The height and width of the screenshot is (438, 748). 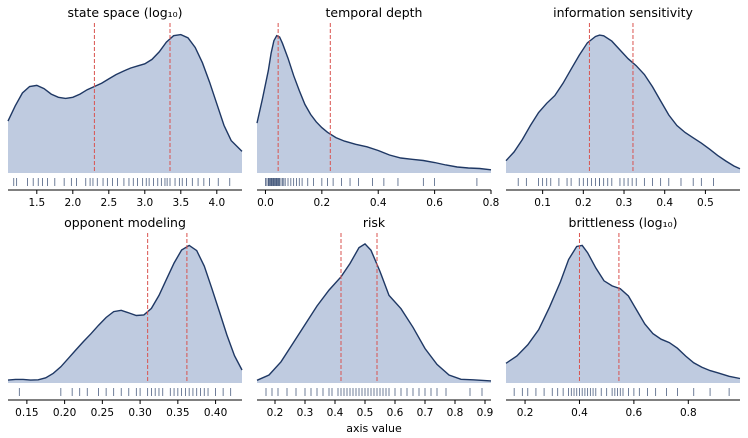 What do you see at coordinates (177, 413) in the screenshot?
I see `x-tick-label: 0.35` at bounding box center [177, 413].